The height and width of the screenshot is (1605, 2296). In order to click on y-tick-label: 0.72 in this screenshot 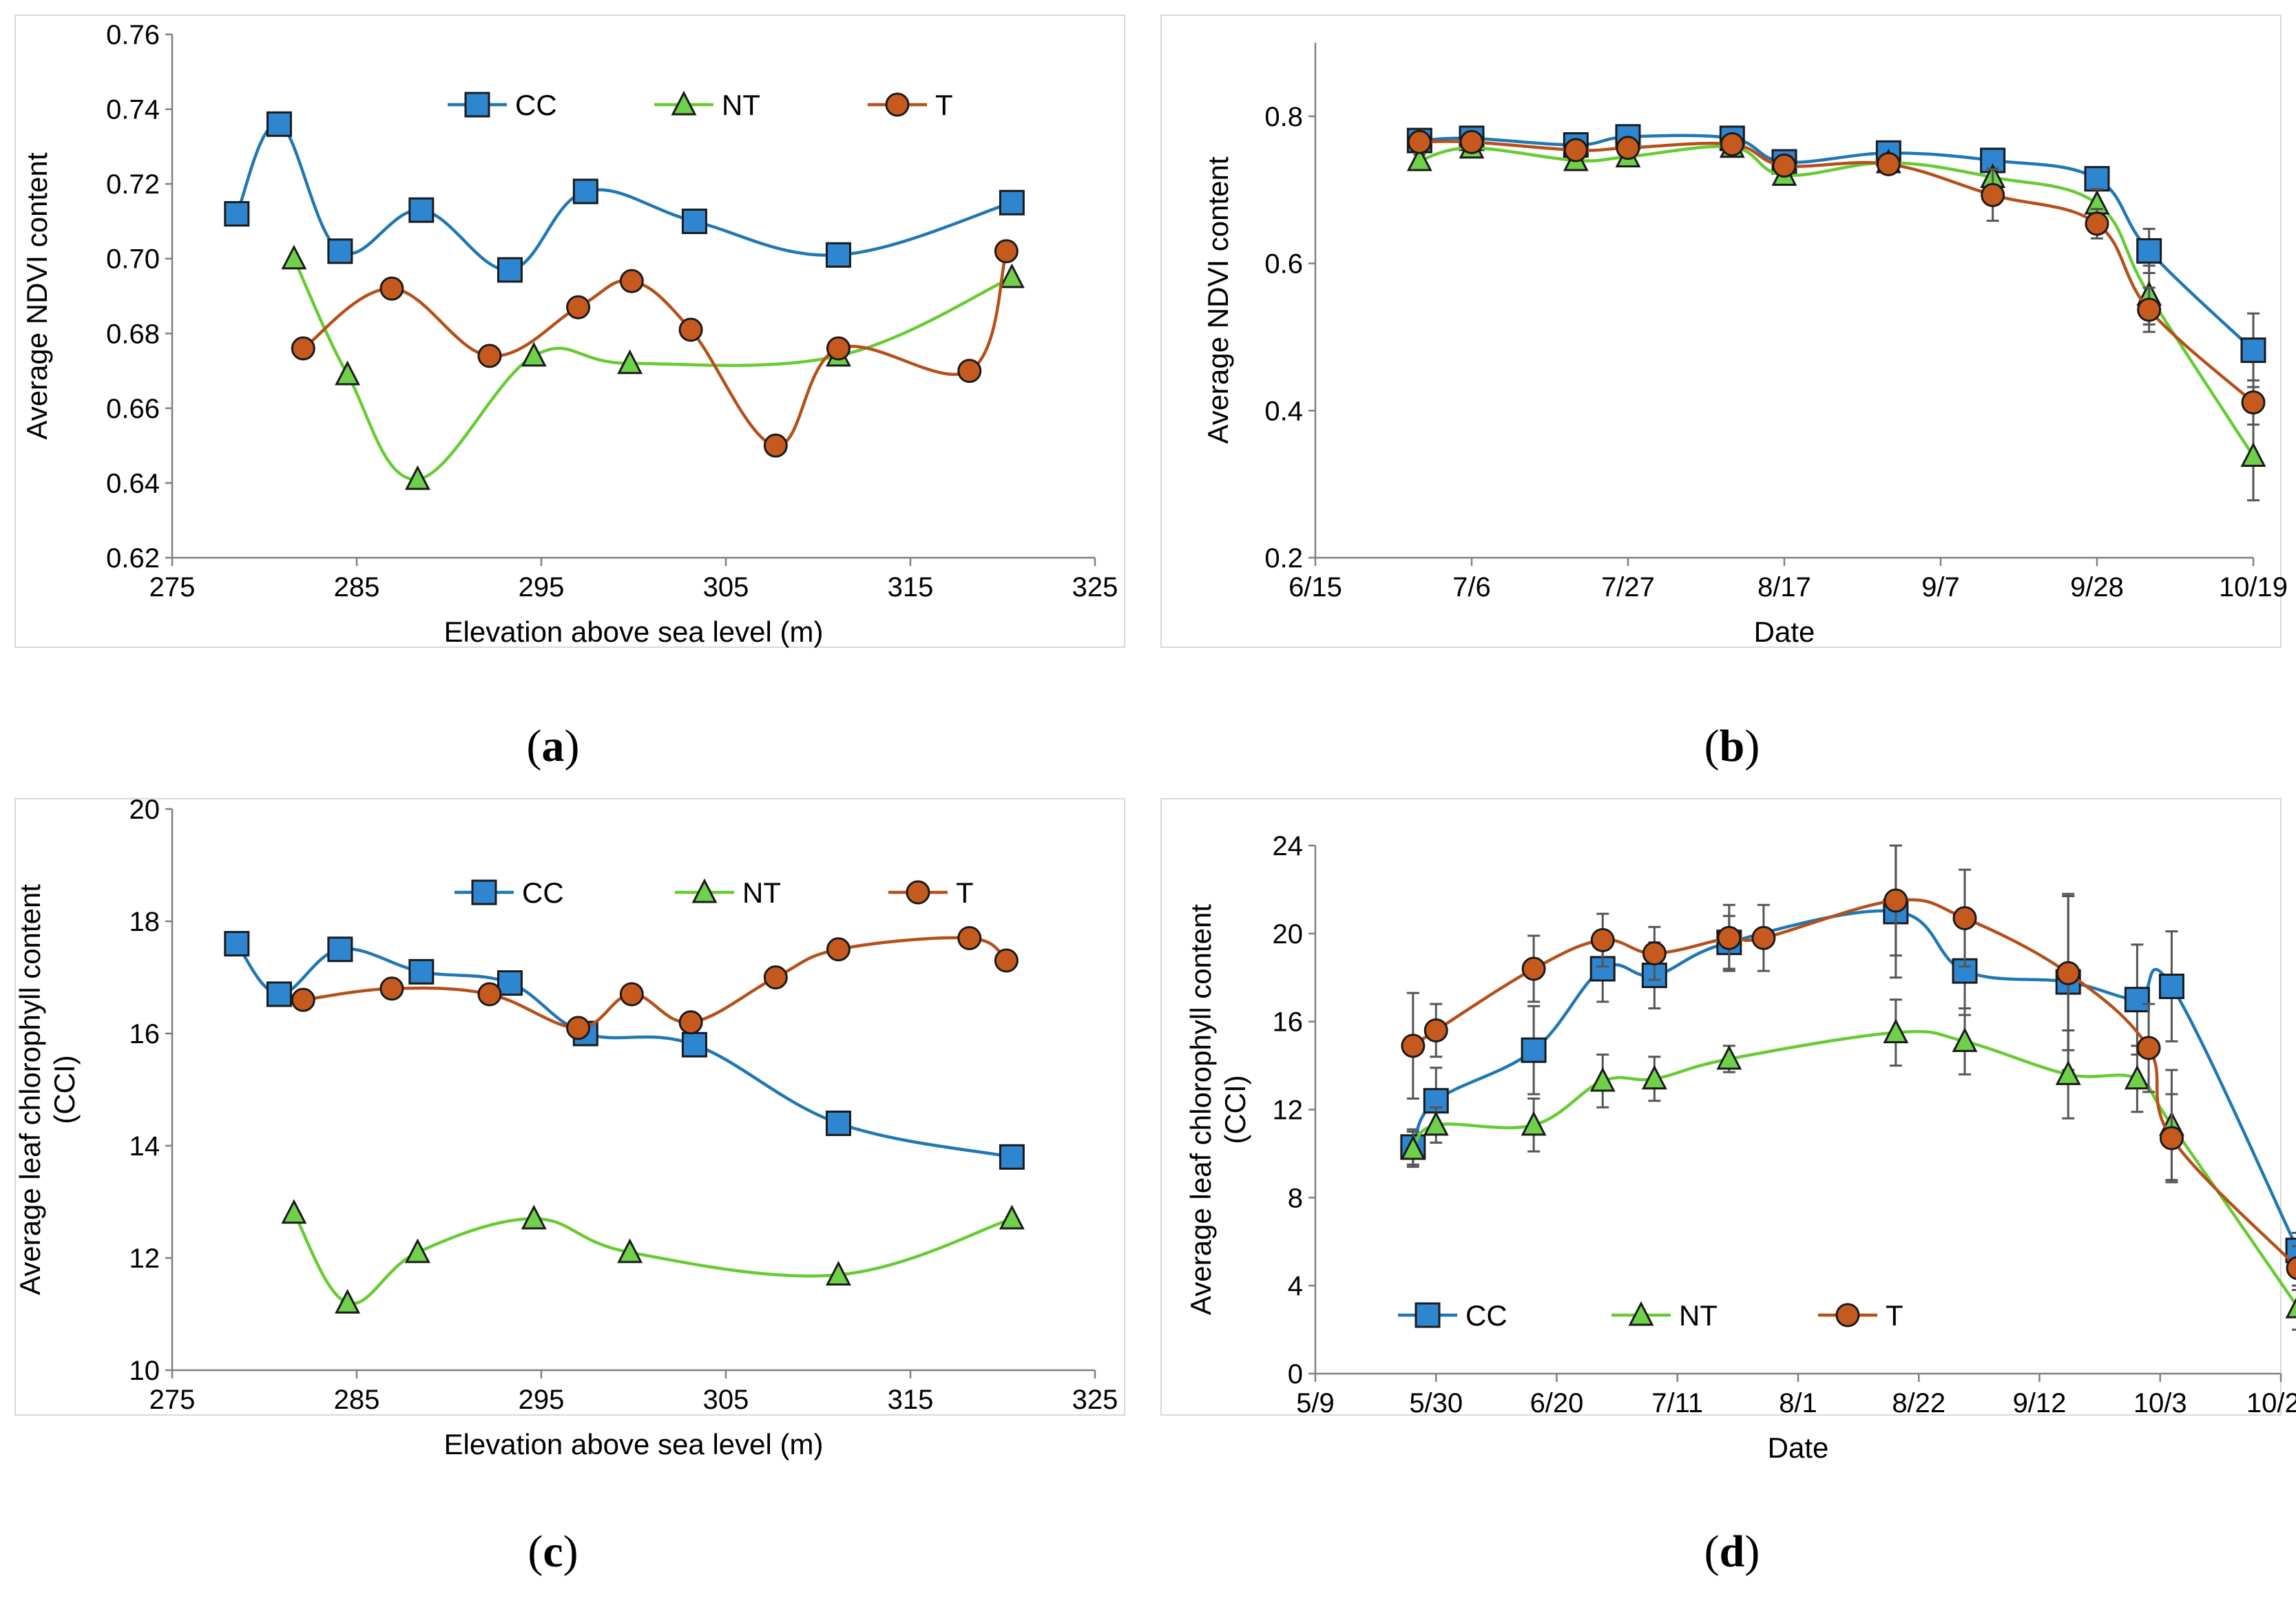, I will do `click(133, 184)`.